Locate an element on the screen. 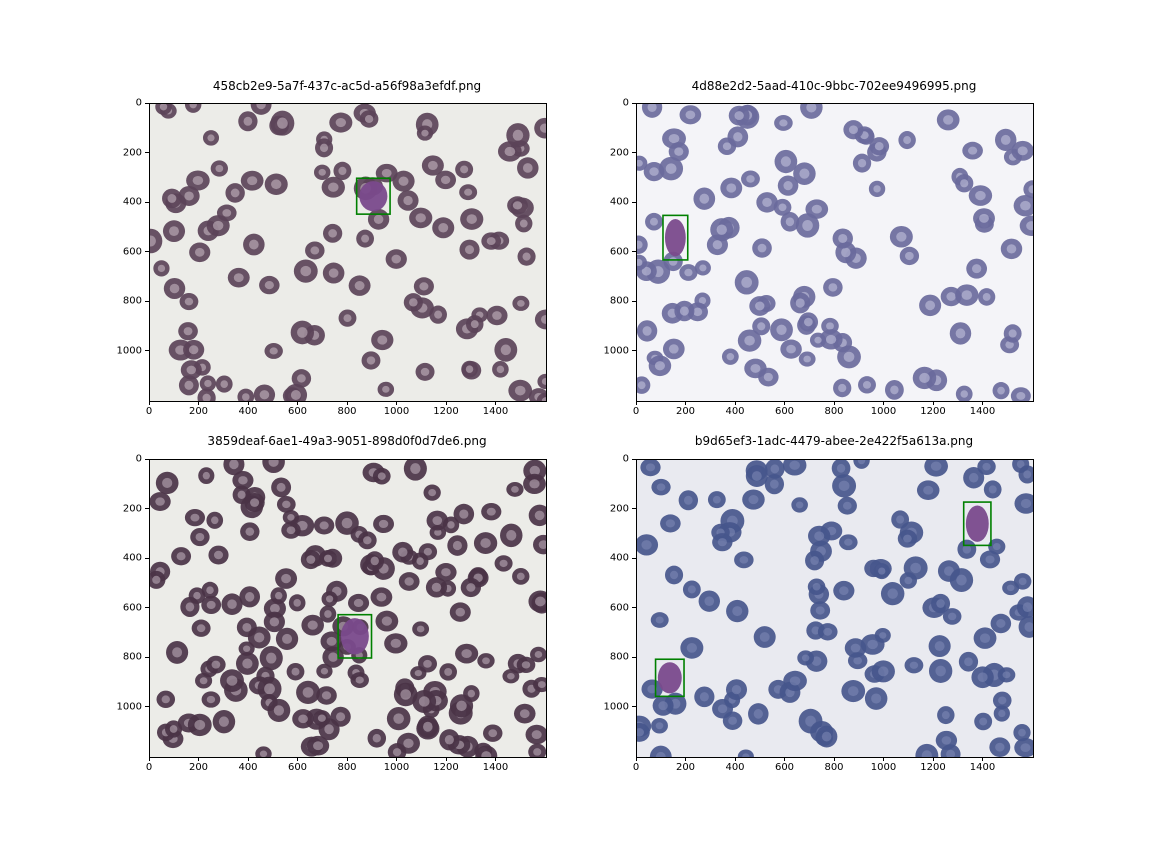  smear-illustration is located at coordinates (835, 608).